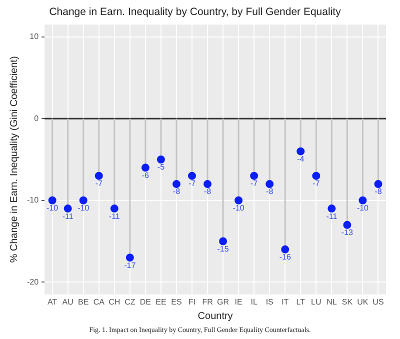 This screenshot has height=339, width=400. What do you see at coordinates (238, 301) in the screenshot?
I see `x-tick-label: IE` at bounding box center [238, 301].